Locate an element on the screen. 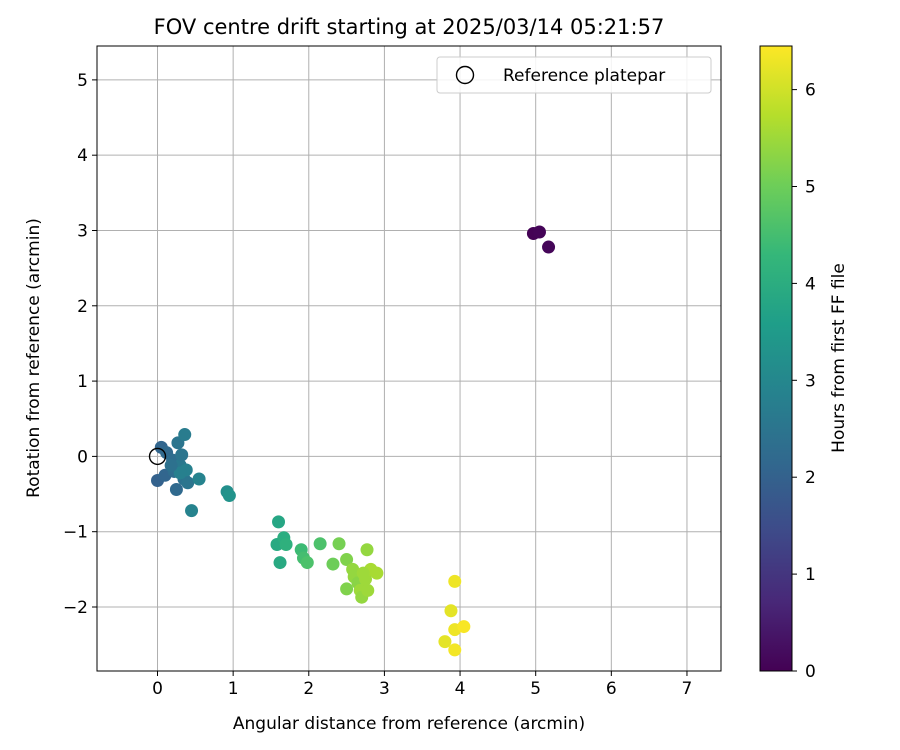 This screenshot has width=900, height=750. colorbar-gradient is located at coordinates (776, 358).